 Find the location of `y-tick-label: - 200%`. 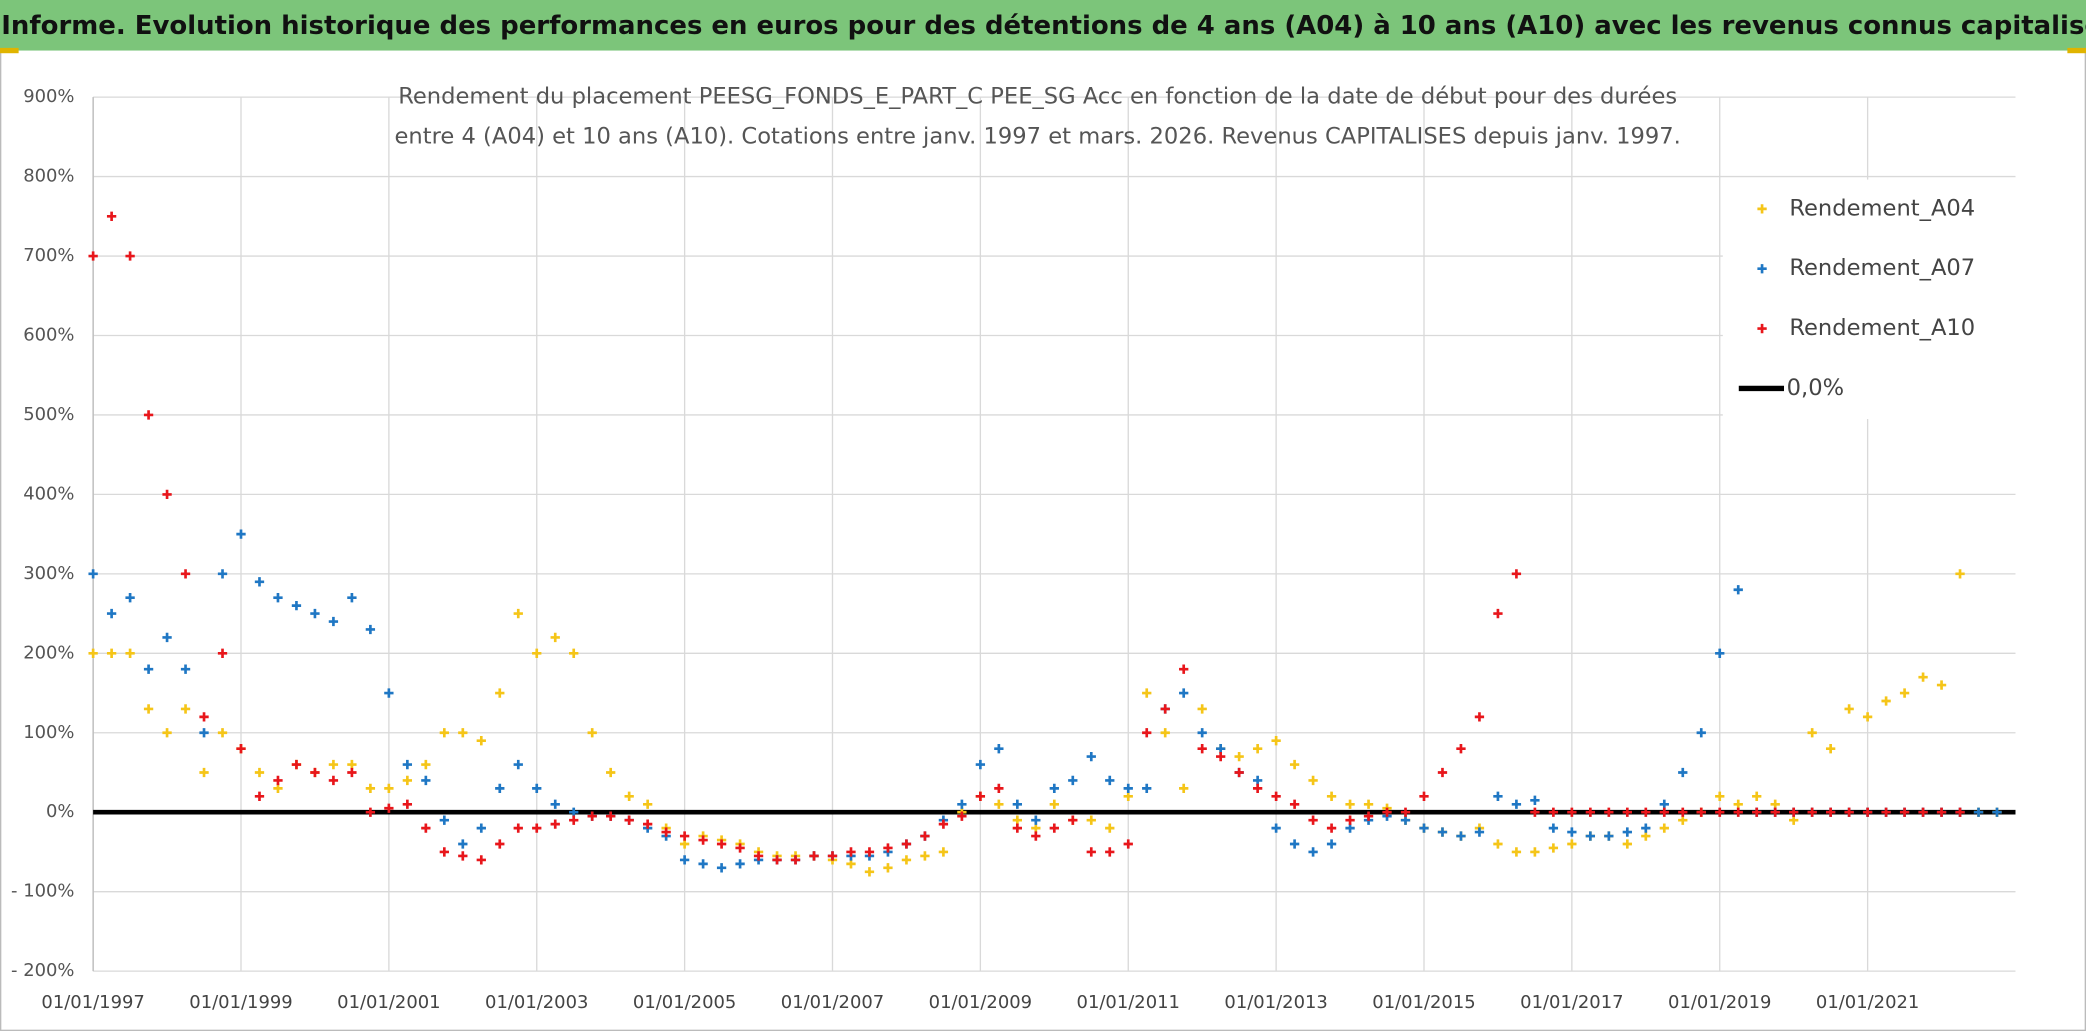

y-tick-label: - 200% is located at coordinates (42, 970).